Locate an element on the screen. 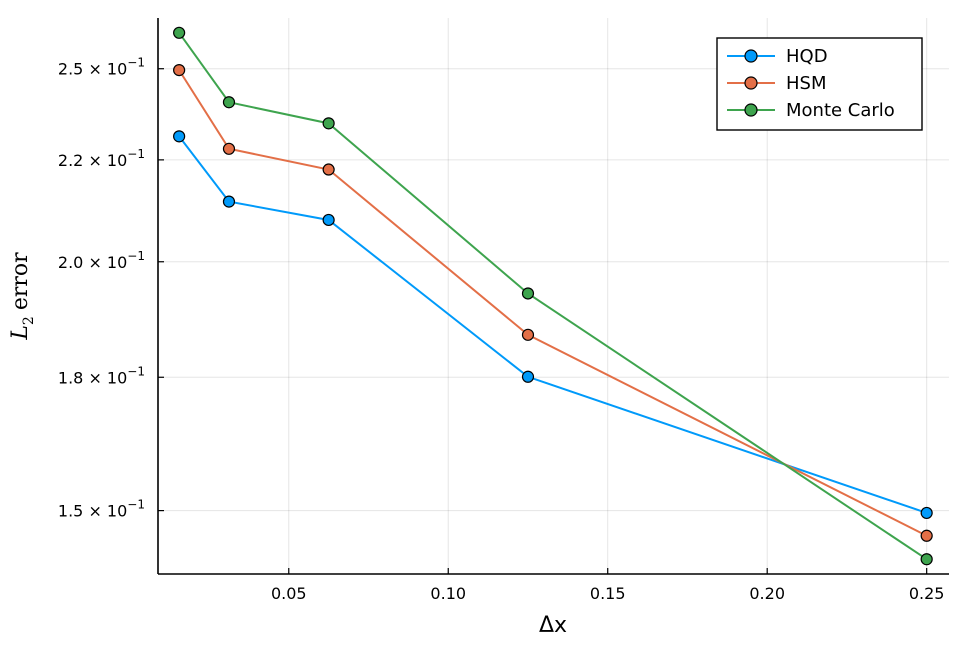  y-tick-label: 1.5 × 10⁻¹ is located at coordinates (101, 509).